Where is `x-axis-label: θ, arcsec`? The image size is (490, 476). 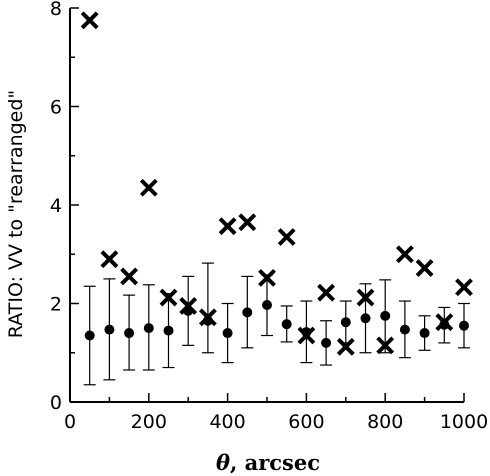
x-axis-label: θ, arcsec is located at coordinates (268, 462).